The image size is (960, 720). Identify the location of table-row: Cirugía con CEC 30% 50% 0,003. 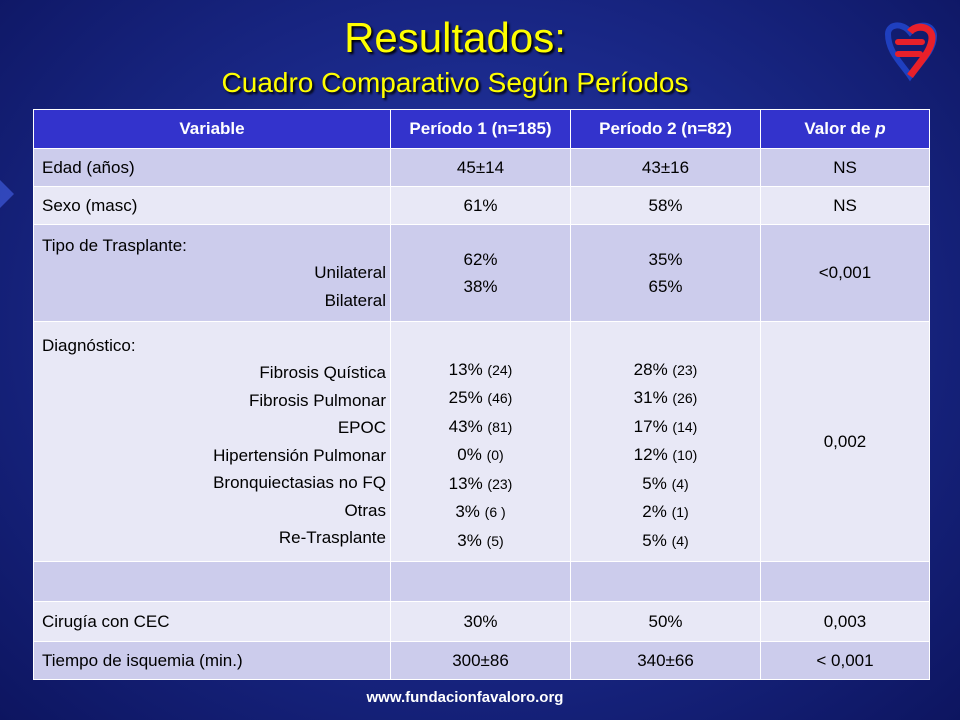
(481, 621).